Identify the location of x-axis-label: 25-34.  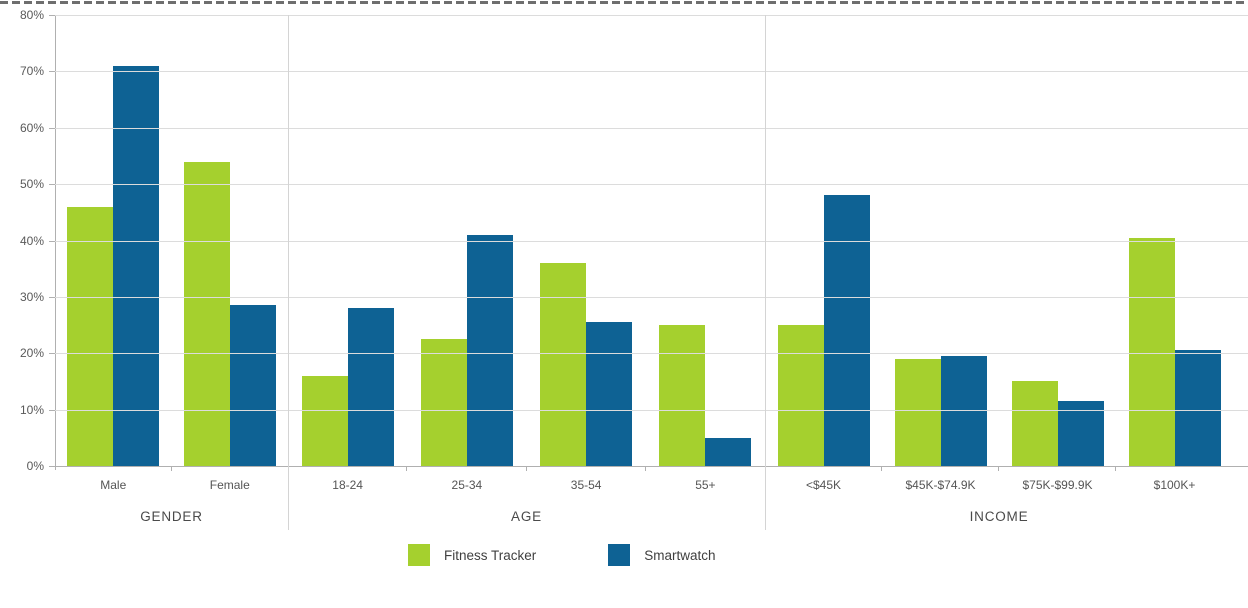
(467, 485).